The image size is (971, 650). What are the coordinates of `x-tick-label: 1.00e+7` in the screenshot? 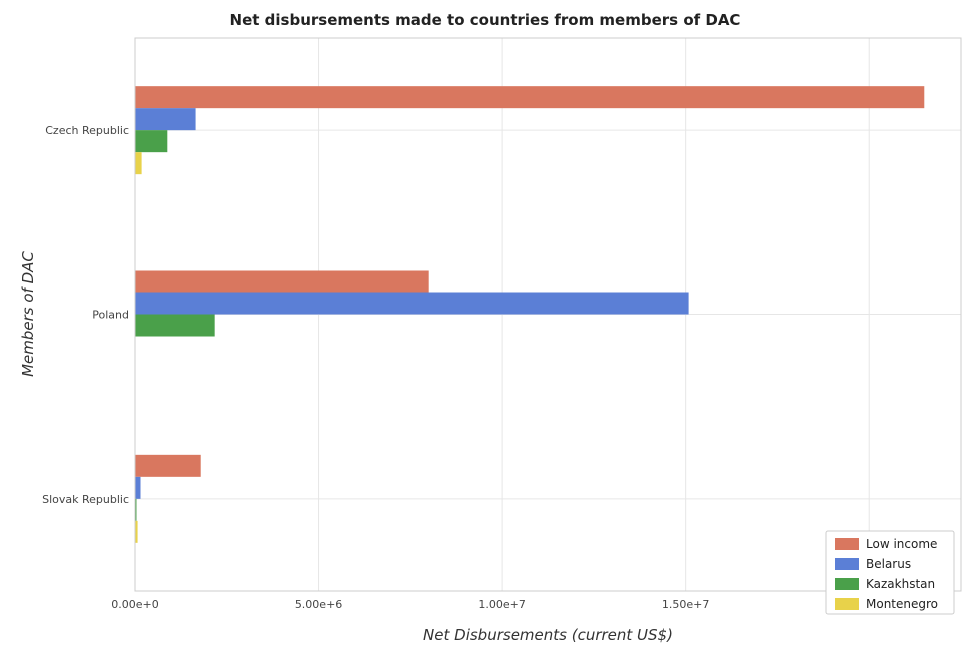 It's located at (501, 604).